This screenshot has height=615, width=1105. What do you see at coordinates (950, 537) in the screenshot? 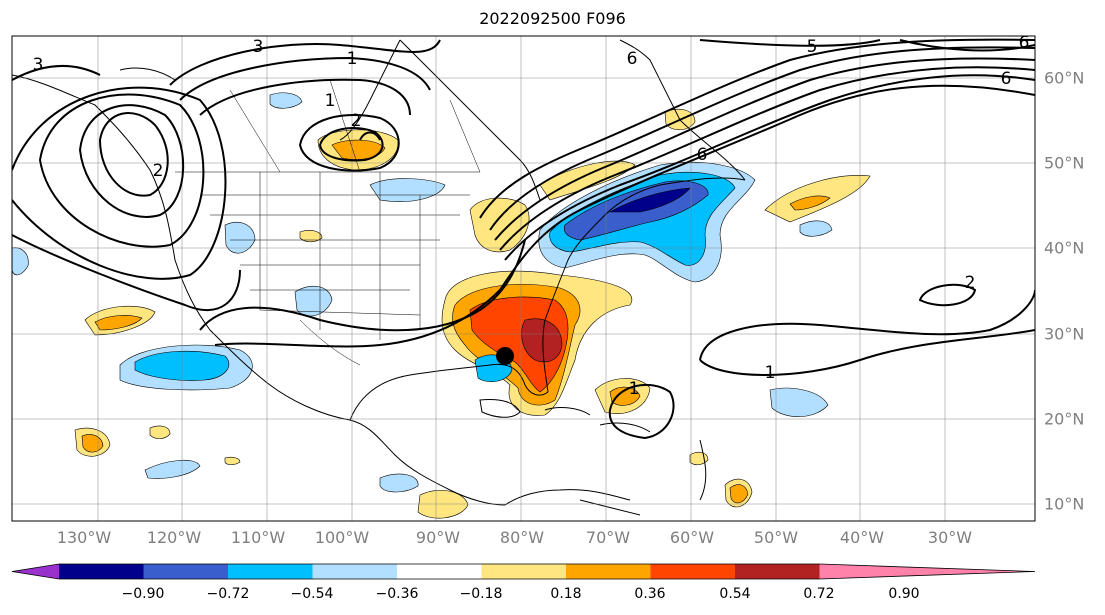
I see `lon-label: 30°W` at bounding box center [950, 537].